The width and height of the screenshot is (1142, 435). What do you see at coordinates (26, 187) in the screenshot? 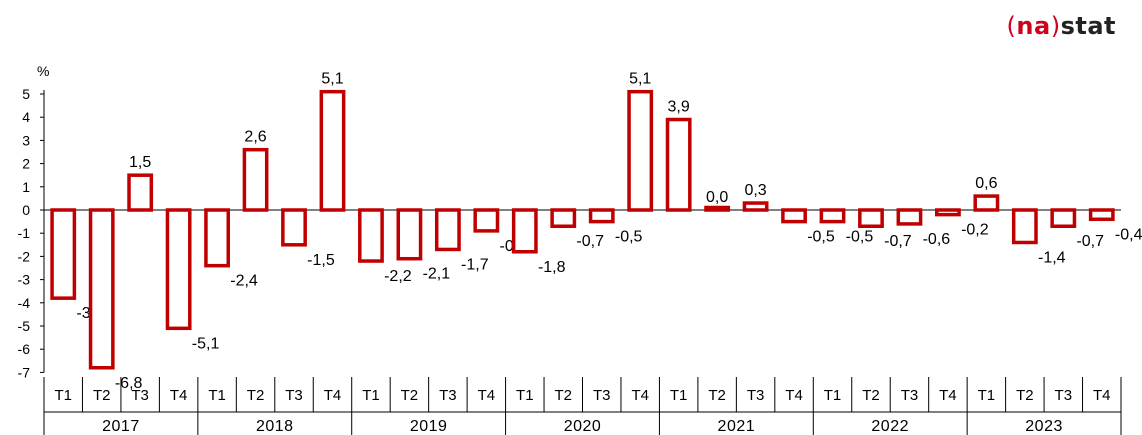
I see `y-tick-label: 1` at bounding box center [26, 187].